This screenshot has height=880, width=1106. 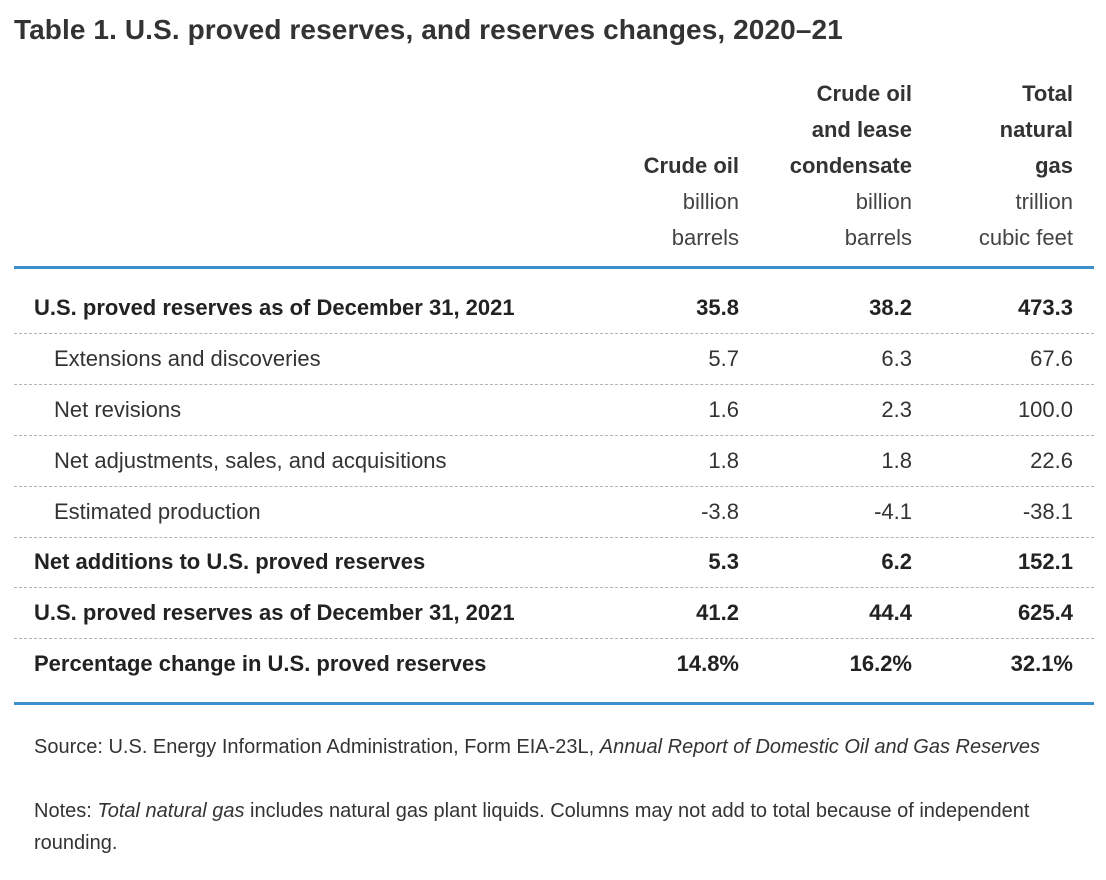 What do you see at coordinates (1025, 237) in the screenshot?
I see `col-natural-gas-unit-2: cubic feet` at bounding box center [1025, 237].